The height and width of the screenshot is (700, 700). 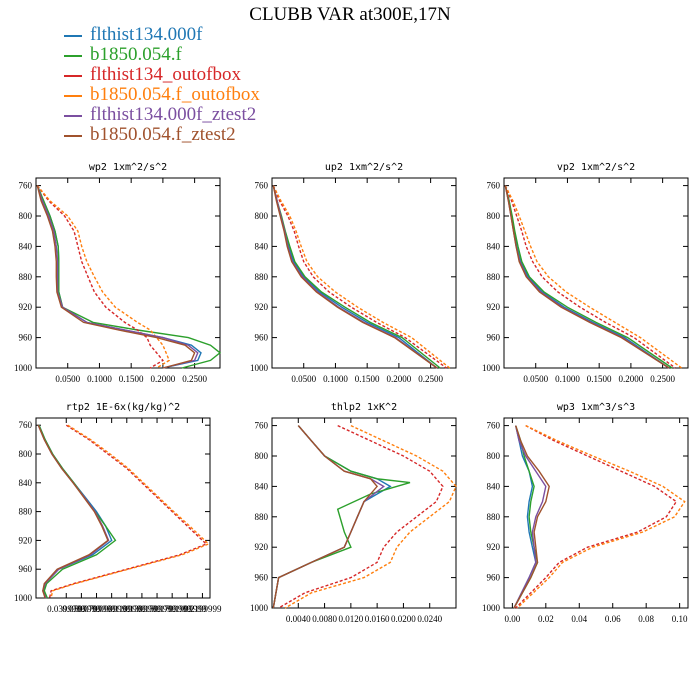 I want to click on x-tick-label: 0.2199999, so click(x=202, y=609).